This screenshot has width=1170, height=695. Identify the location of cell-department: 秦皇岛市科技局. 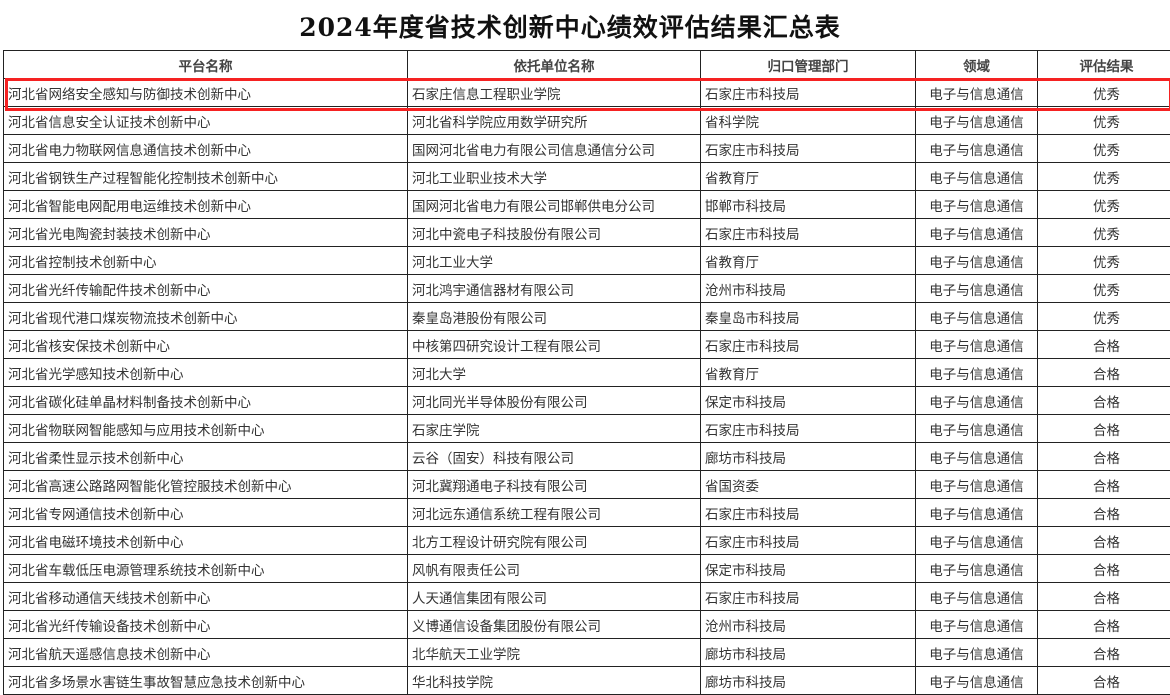
(808, 316).